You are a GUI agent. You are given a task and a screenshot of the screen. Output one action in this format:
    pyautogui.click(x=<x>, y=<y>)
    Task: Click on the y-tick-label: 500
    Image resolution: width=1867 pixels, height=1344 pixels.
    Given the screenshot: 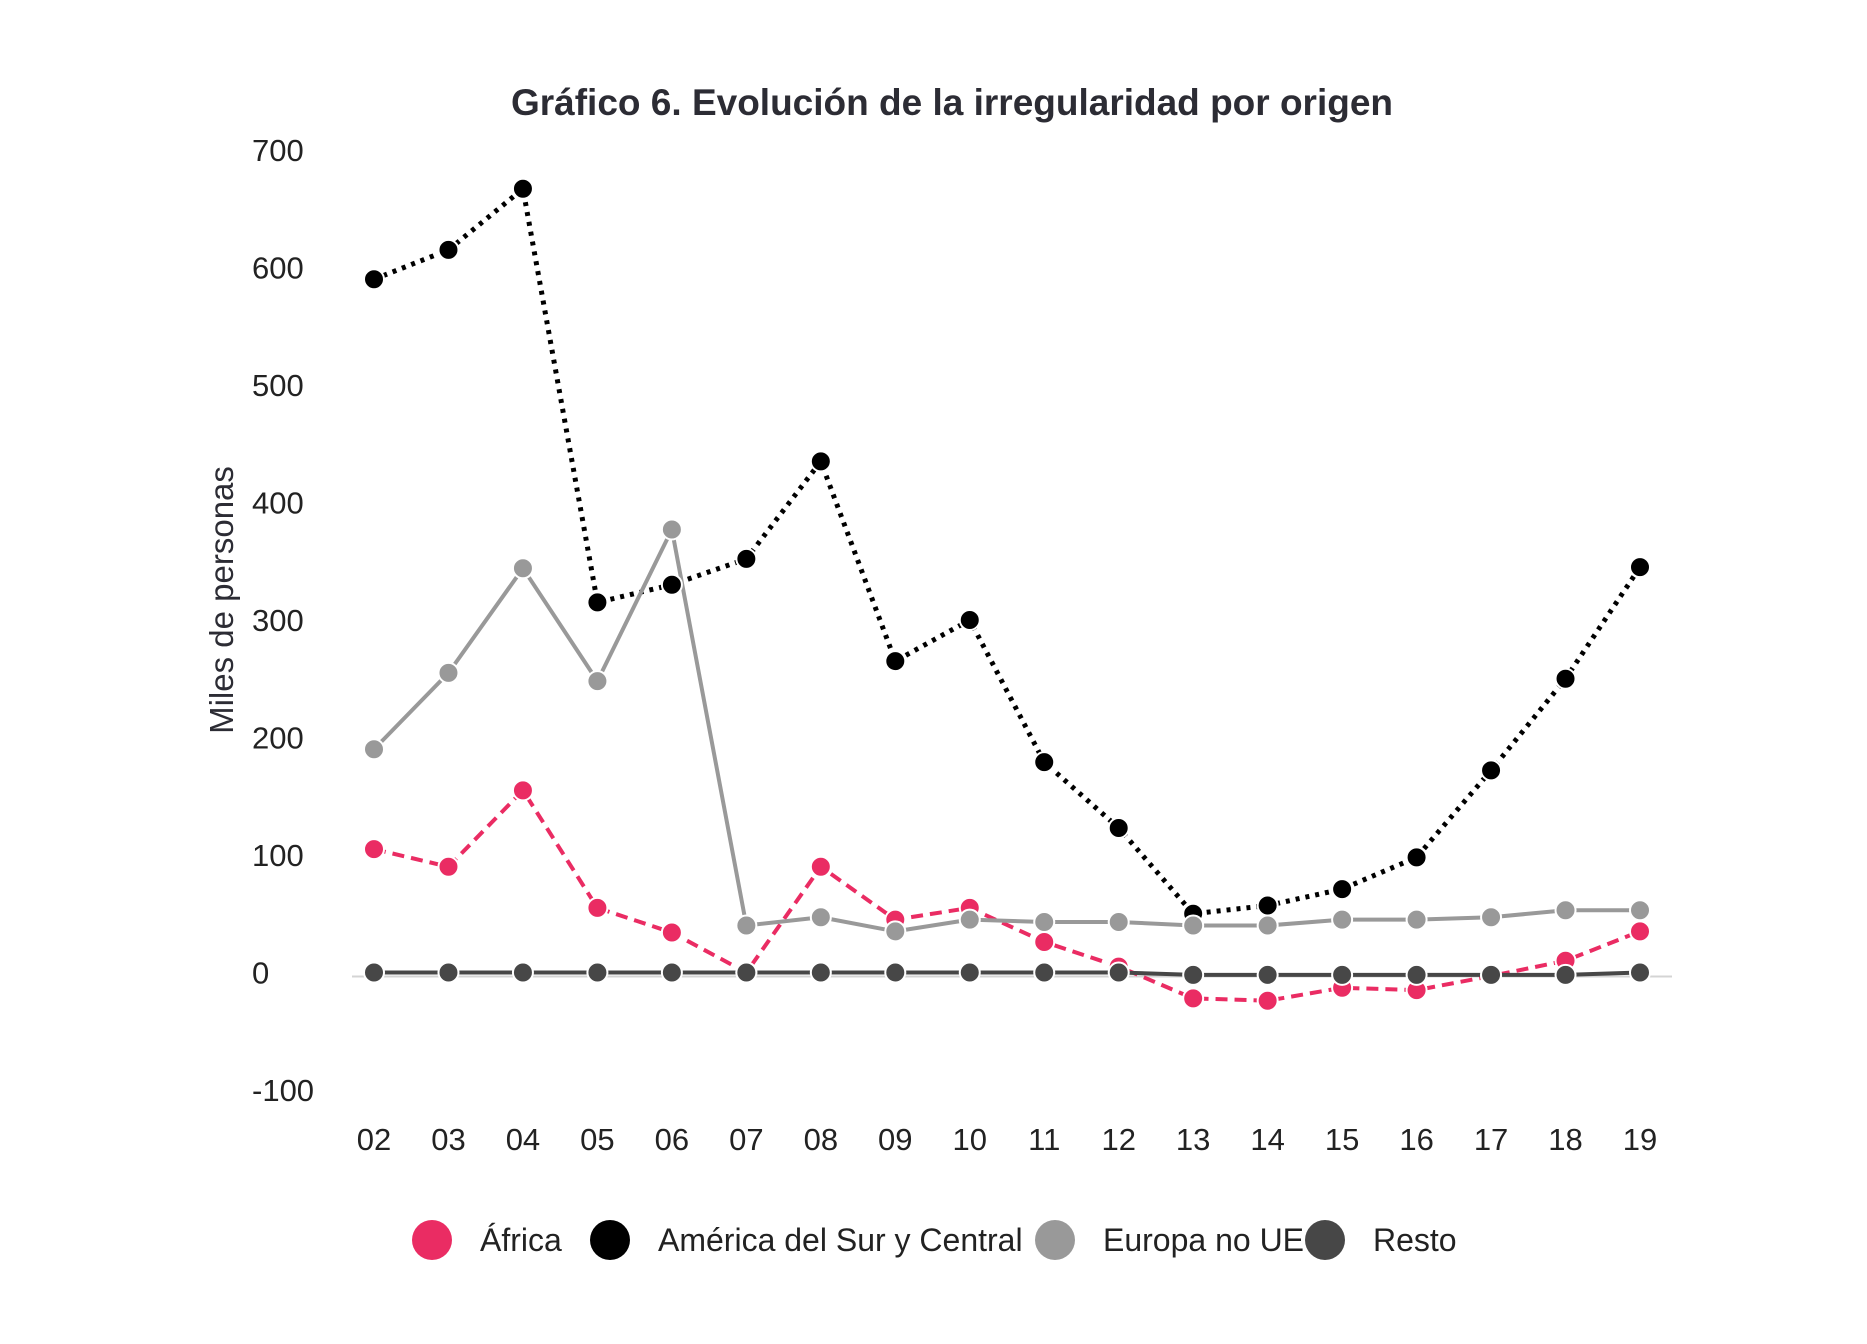 What is the action you would take?
    pyautogui.click(x=278, y=385)
    